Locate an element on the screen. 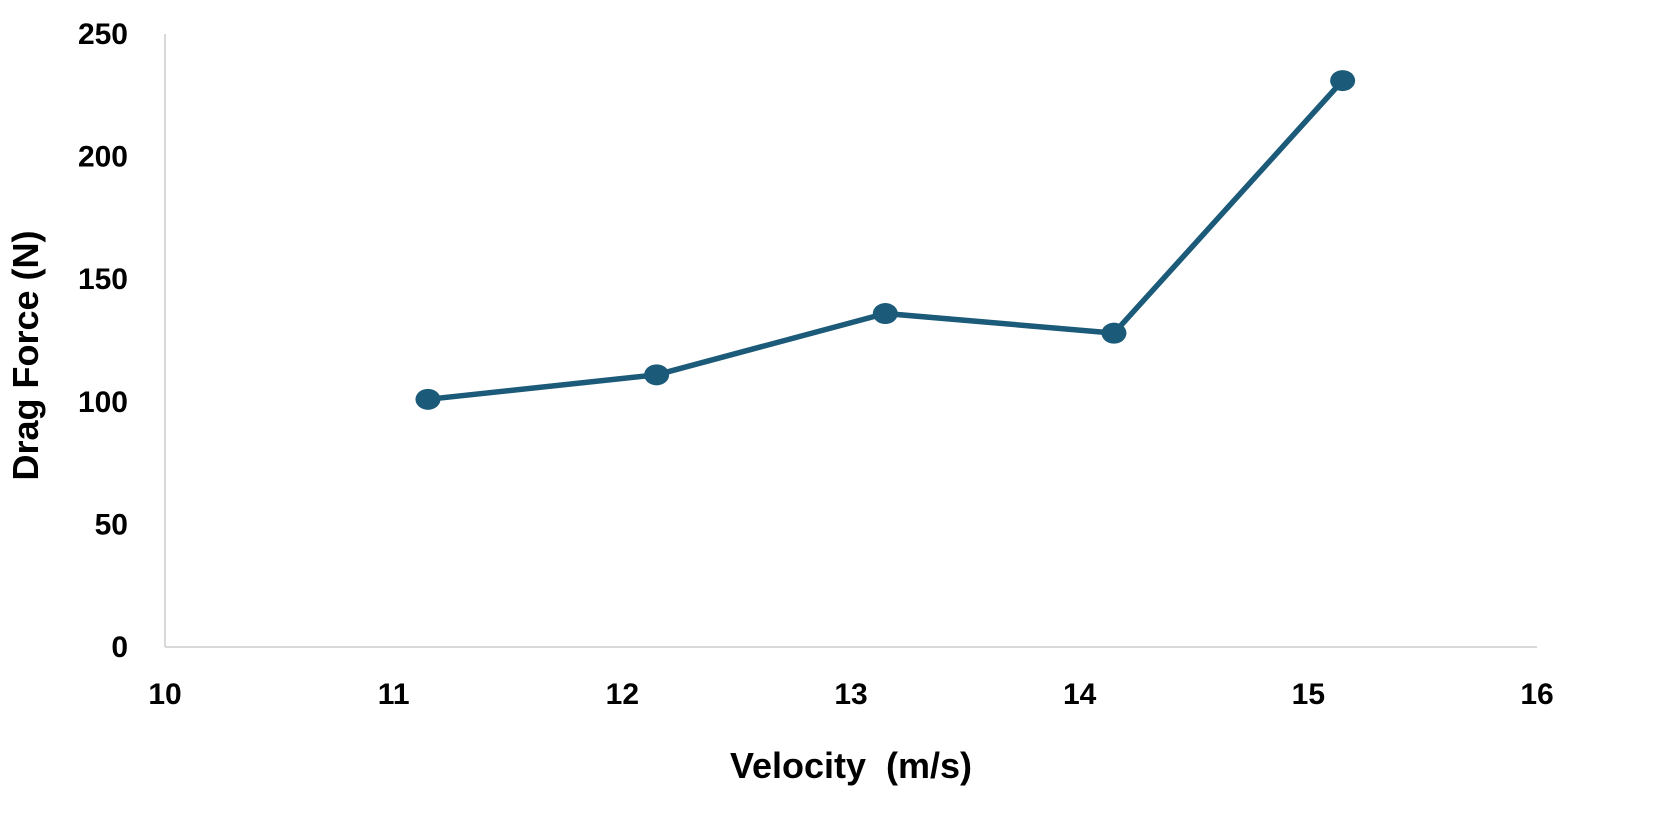 The height and width of the screenshot is (826, 1653). x-tick-label: 12 is located at coordinates (622, 694).